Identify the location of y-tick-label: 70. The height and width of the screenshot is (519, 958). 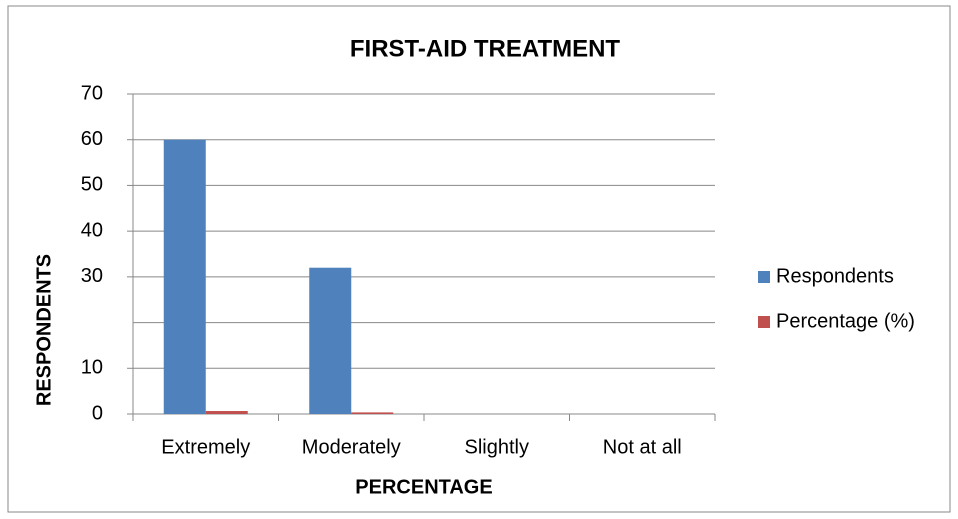
(92, 93).